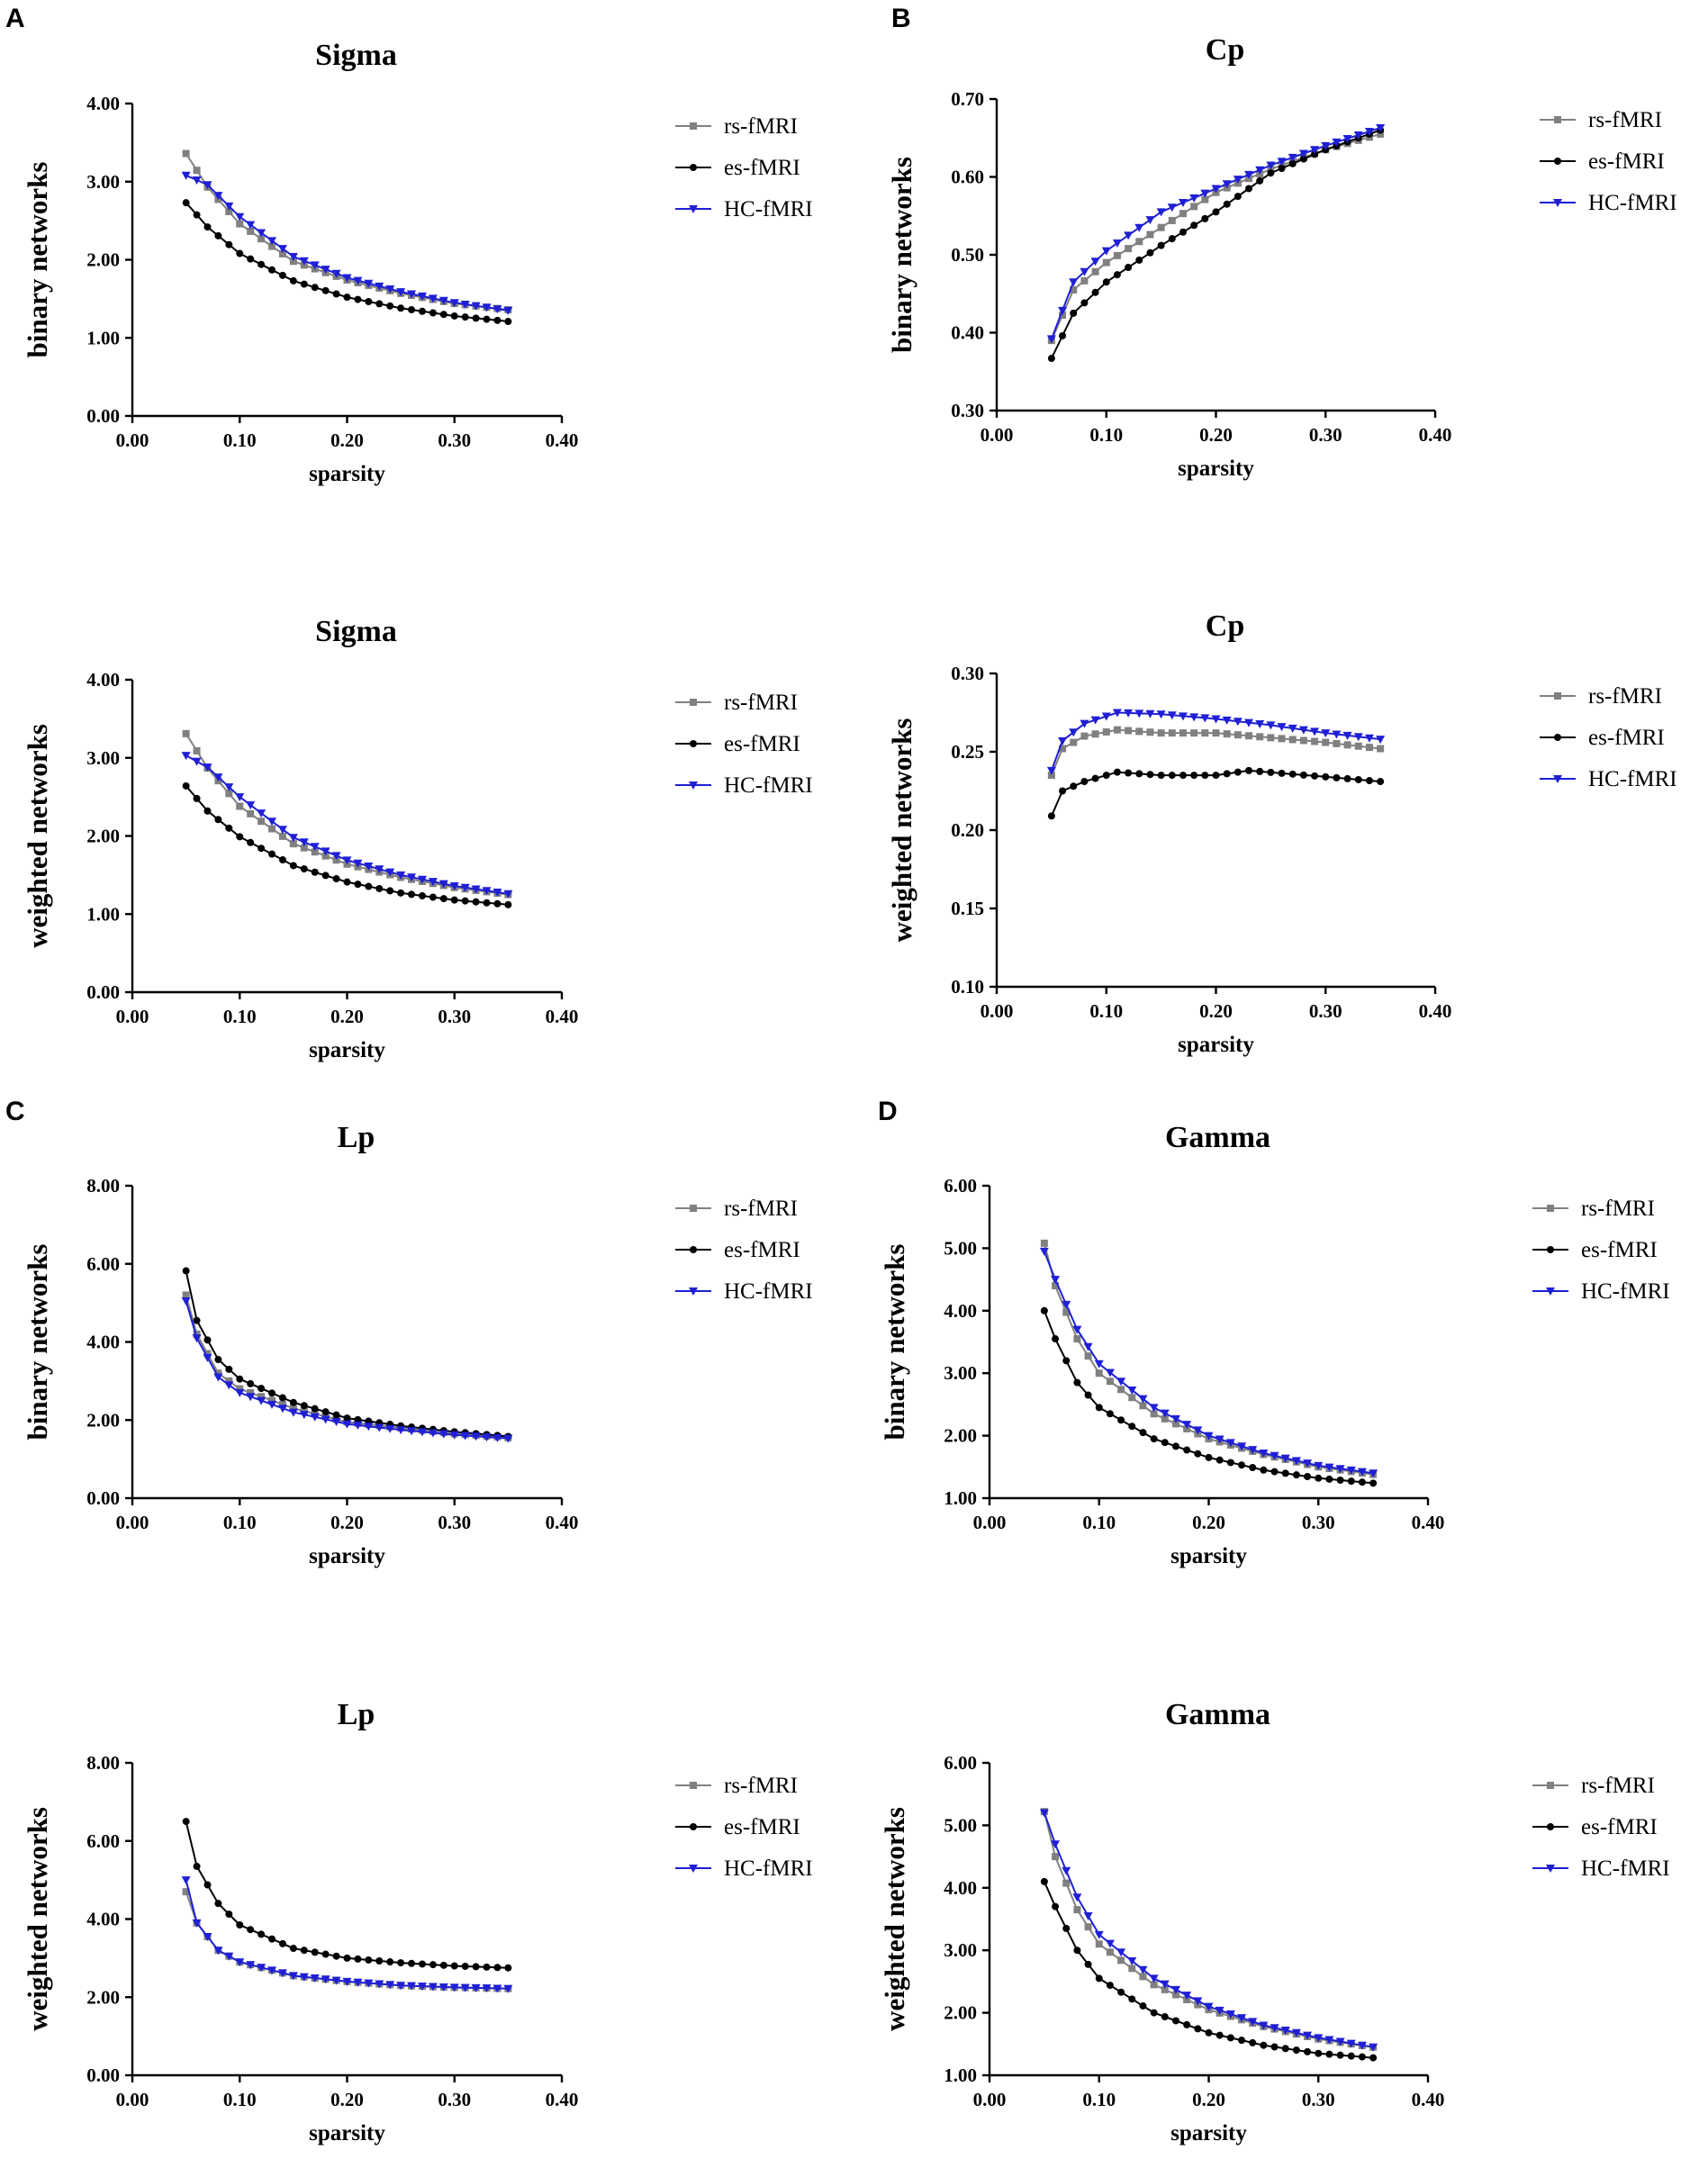 Image resolution: width=1708 pixels, height=2168 pixels. I want to click on y-tick-label: 0.60, so click(967, 178).